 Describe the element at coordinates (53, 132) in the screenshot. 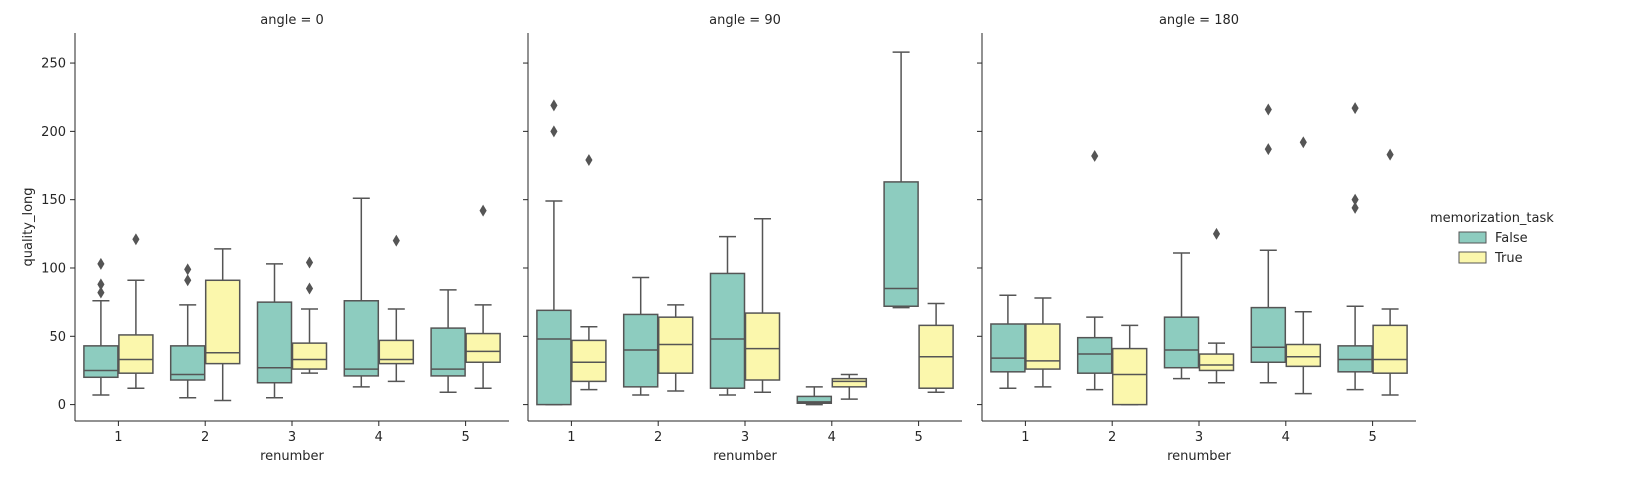

I see `y-tick-label: 200` at that location.